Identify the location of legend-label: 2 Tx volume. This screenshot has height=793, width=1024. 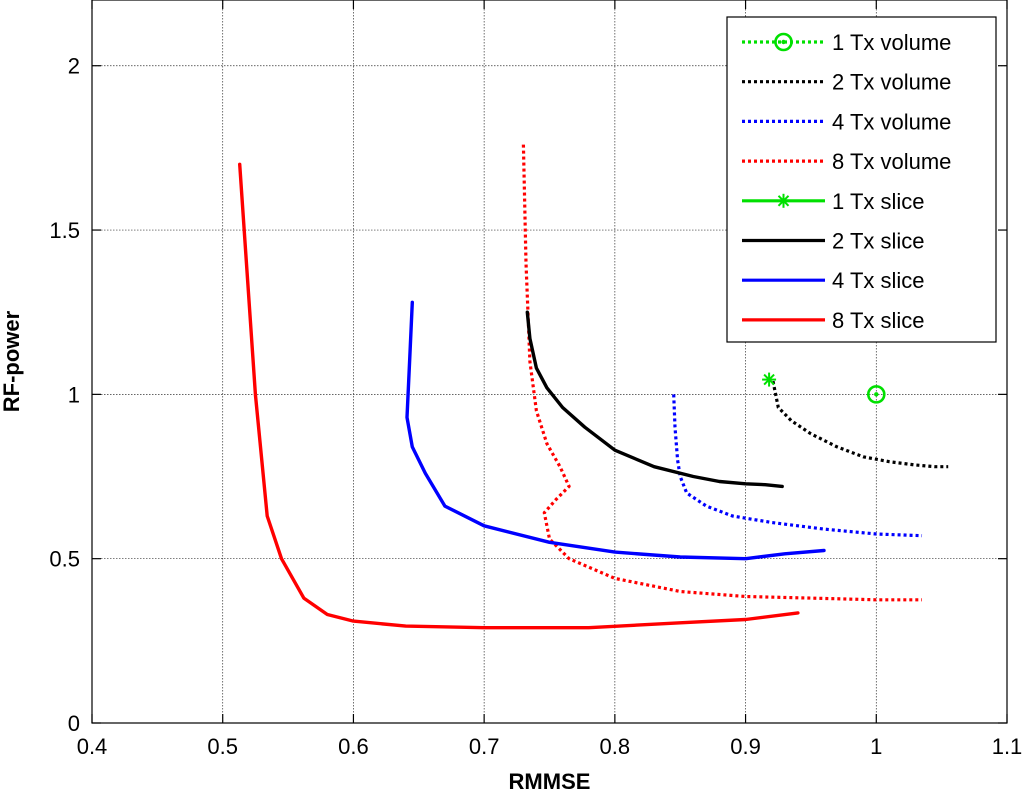
(891, 82).